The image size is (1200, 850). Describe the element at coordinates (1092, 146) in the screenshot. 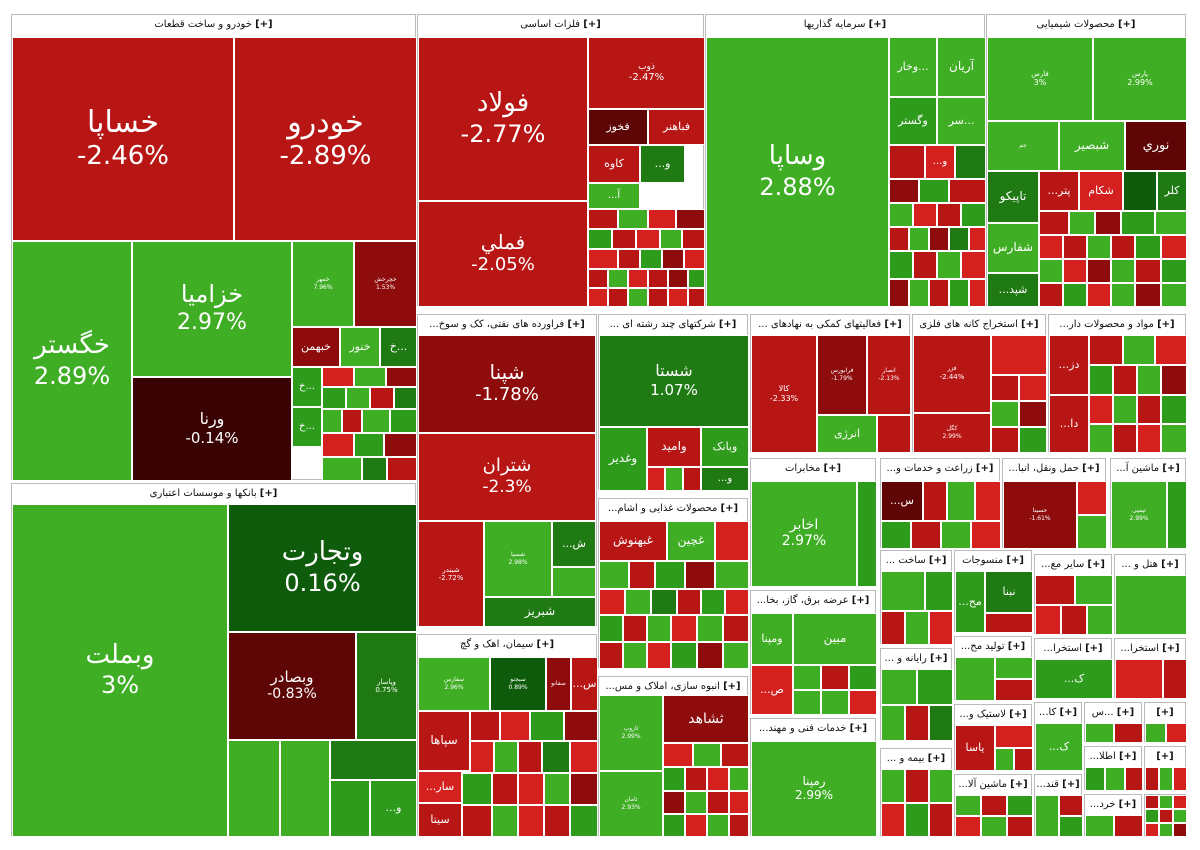

I see `tile-shbasir: شبصير` at that location.